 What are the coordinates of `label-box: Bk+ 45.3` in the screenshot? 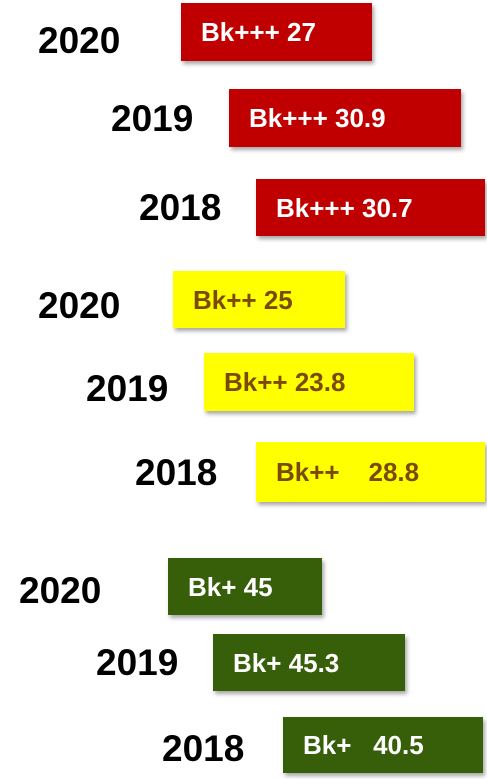 It's located at (309, 662).